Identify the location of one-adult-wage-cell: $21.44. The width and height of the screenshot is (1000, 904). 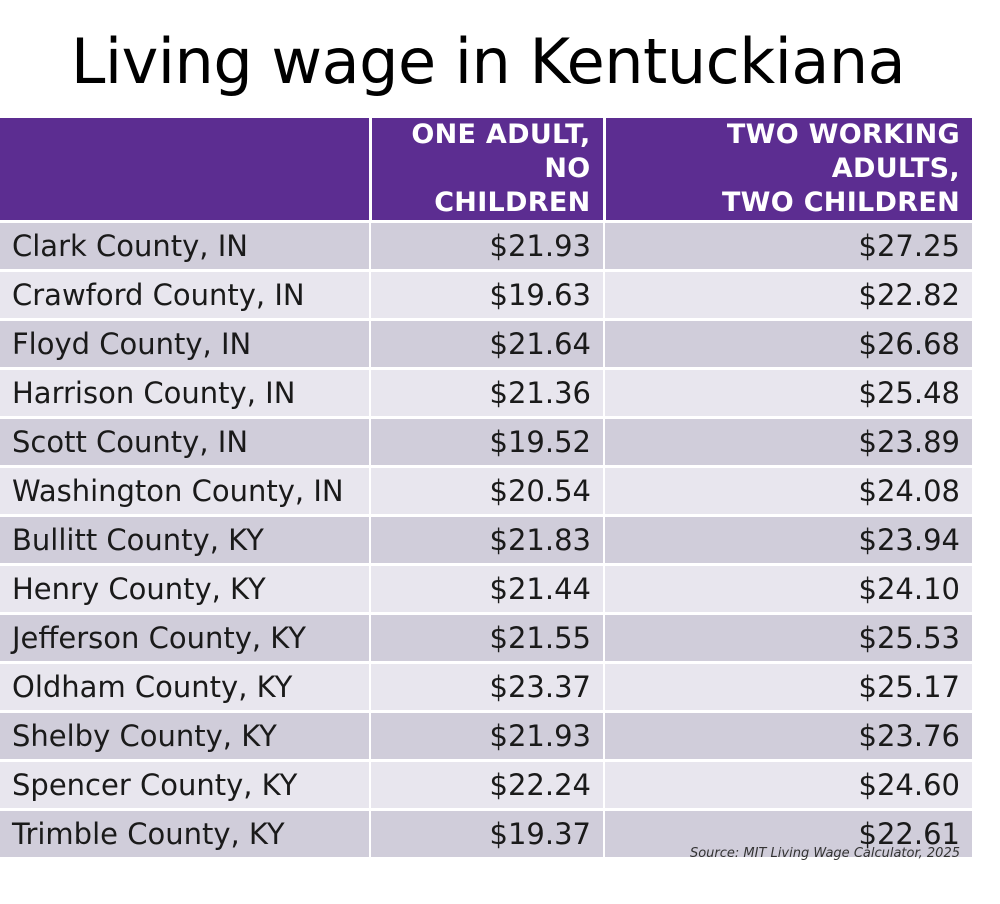
(487, 589).